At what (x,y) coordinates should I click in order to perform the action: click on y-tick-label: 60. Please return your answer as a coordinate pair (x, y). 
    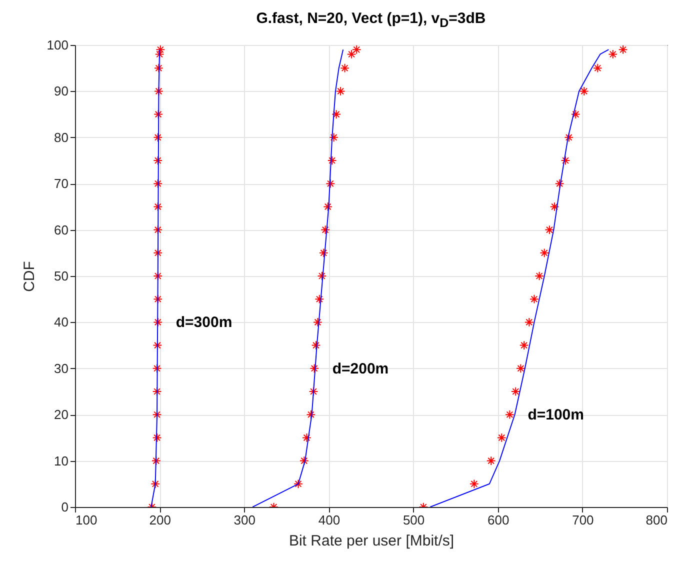
    Looking at the image, I should click on (61, 230).